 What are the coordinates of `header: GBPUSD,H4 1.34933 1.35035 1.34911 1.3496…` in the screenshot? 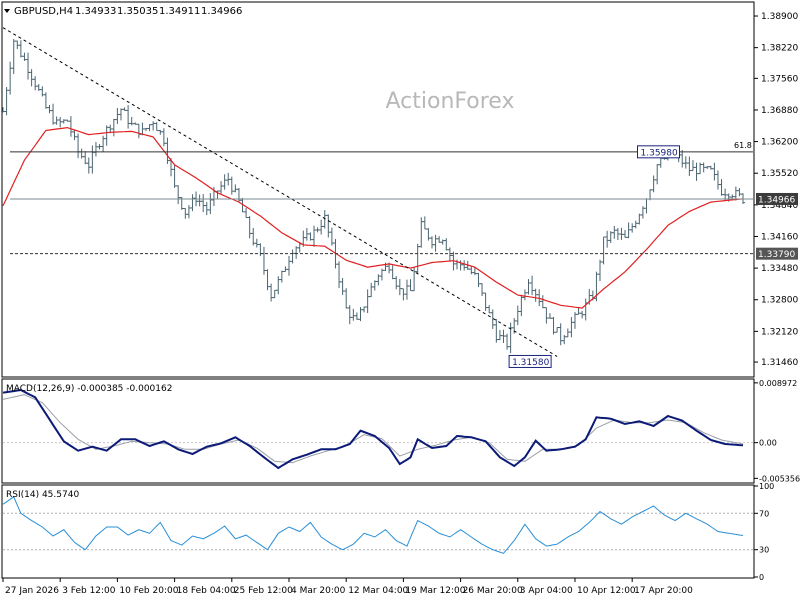 It's located at (123, 11).